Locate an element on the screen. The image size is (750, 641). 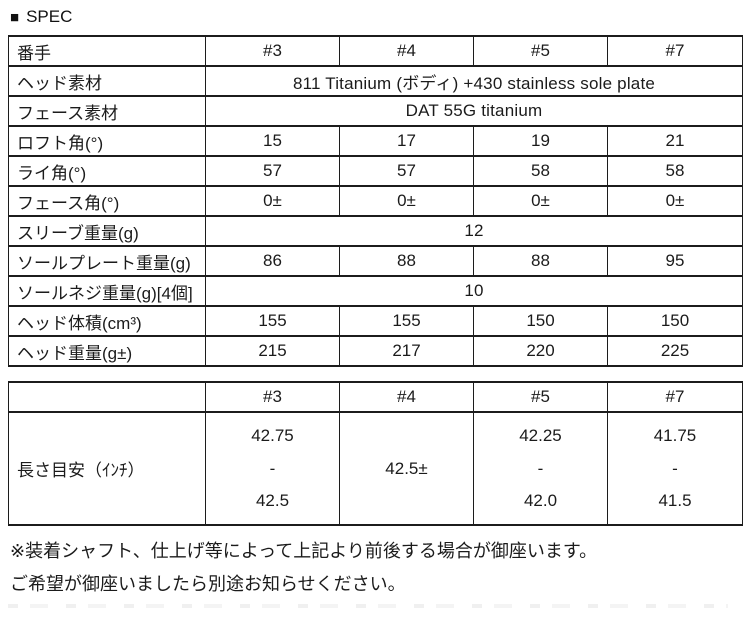
table-row-loft-angle: ロフト角(°) 15 17 19 21 is located at coordinates (375, 141).